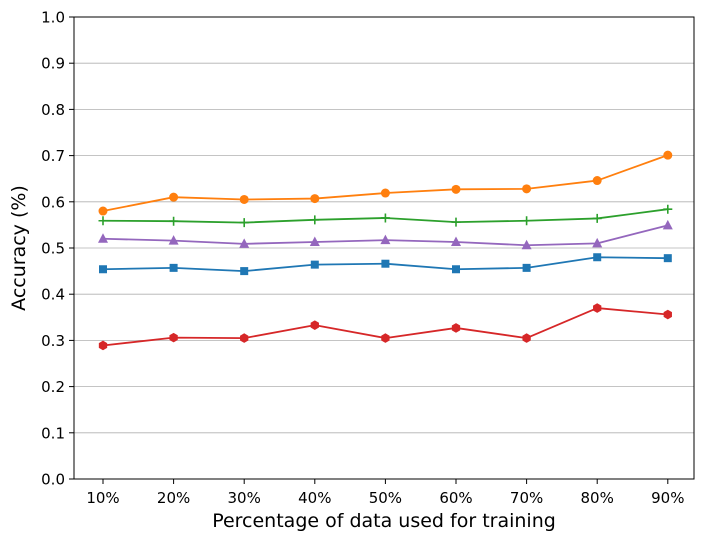 The image size is (703, 542). What do you see at coordinates (455, 498) in the screenshot?
I see `x-tick-label: 60%` at bounding box center [455, 498].